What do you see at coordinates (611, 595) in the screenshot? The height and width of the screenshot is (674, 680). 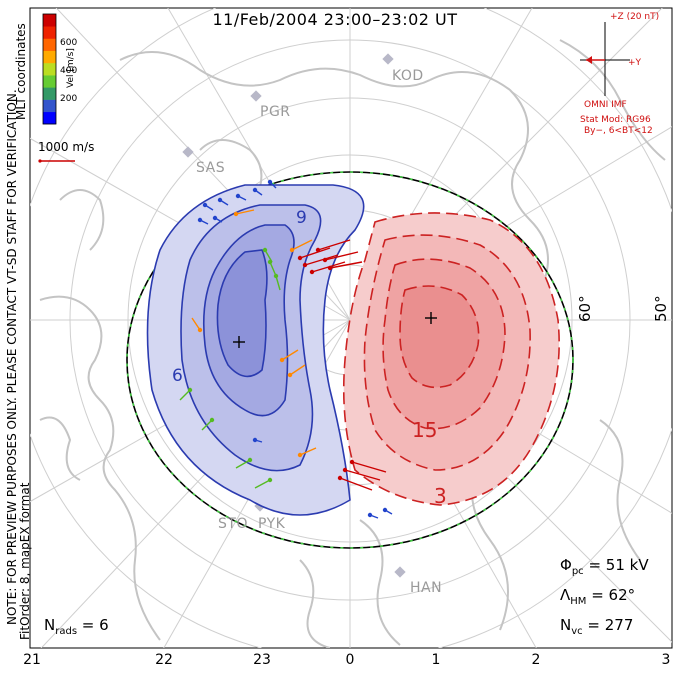 I see `lambda-value: = 62°` at bounding box center [611, 595].